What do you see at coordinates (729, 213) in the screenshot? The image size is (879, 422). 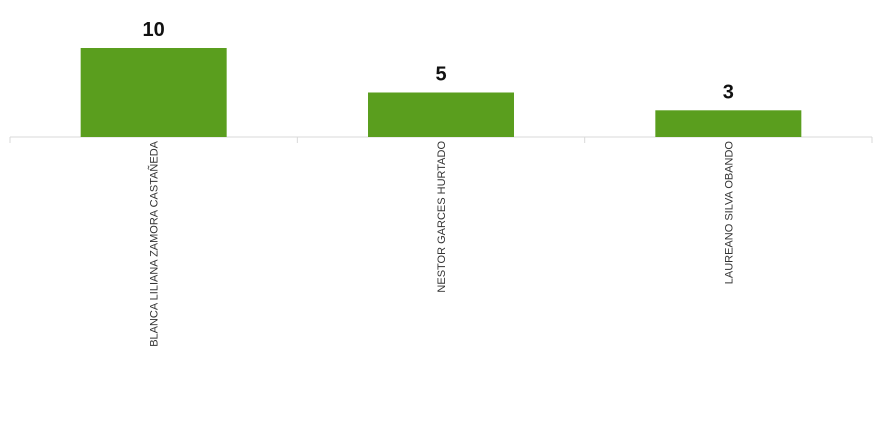 I see `category-label: LAUREANO SILVA OBANDO` at bounding box center [729, 213].